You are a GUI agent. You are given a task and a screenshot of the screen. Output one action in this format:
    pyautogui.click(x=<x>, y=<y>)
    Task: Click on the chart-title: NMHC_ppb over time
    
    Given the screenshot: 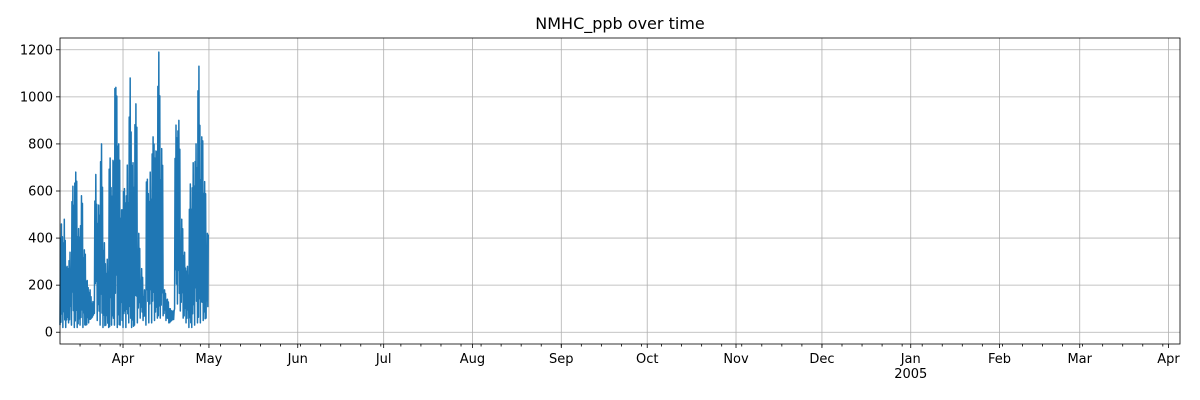 What is the action you would take?
    pyautogui.click(x=619, y=24)
    